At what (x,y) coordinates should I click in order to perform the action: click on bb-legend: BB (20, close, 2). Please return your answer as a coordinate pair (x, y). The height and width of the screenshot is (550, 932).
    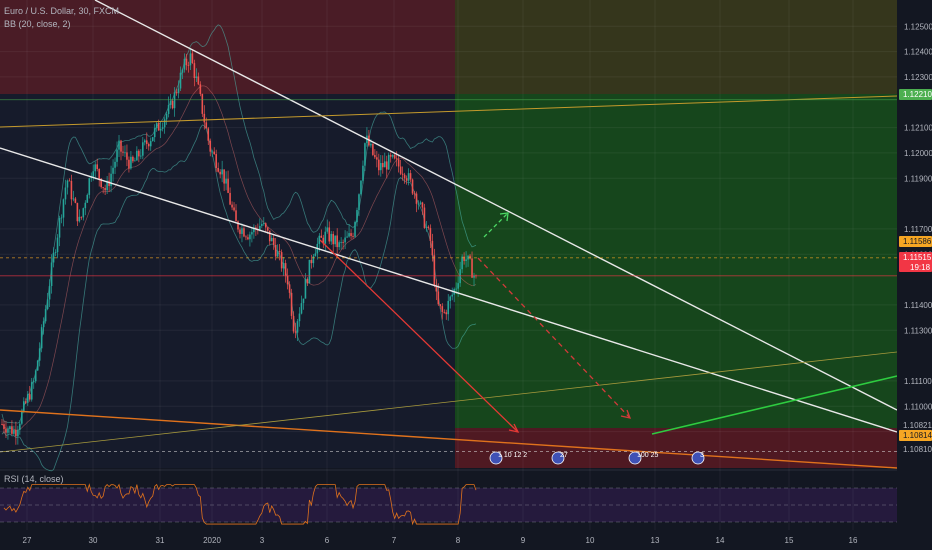
    Looking at the image, I should click on (37, 24).